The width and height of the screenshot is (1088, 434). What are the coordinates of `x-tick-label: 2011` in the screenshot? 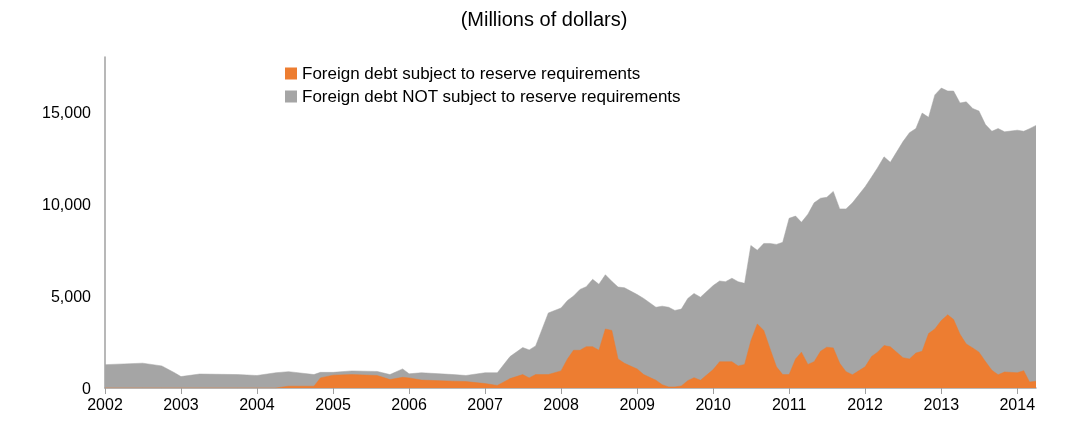 It's located at (789, 404).